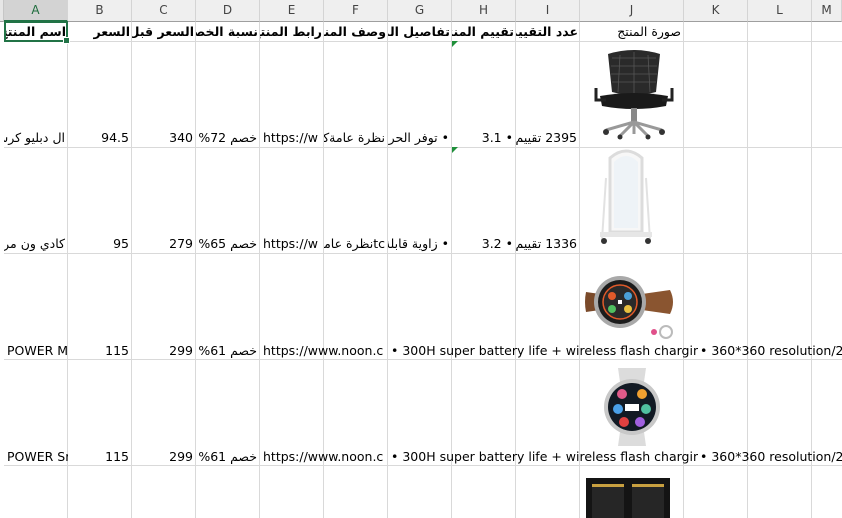 This screenshot has width=842, height=518. I want to click on column-header-f: F, so click(356, 11).